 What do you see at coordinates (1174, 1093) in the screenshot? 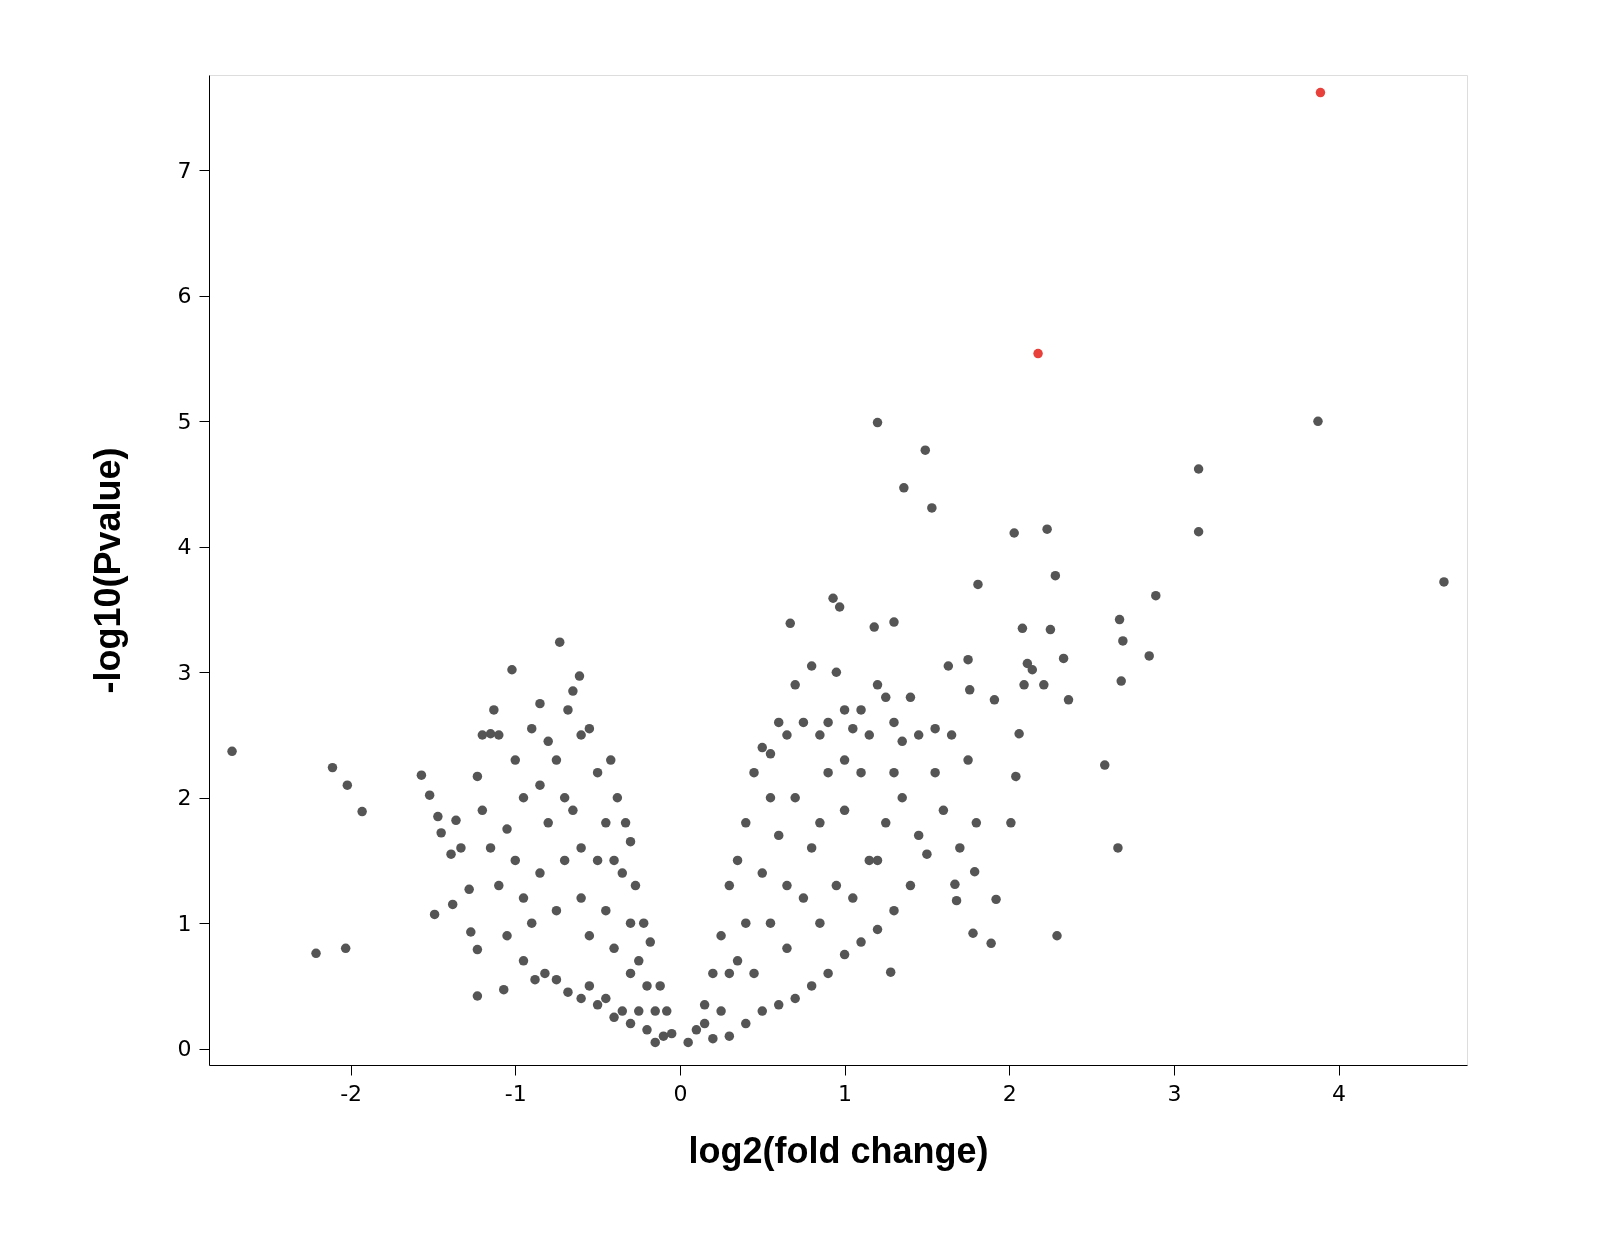
I see `x-tick-label: 3` at bounding box center [1174, 1093].